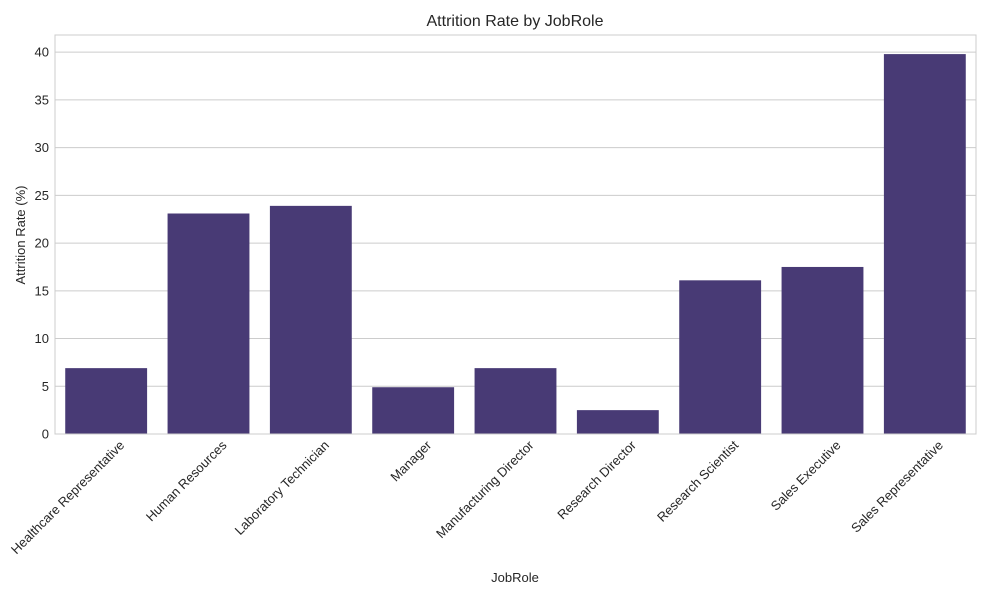  What do you see at coordinates (410, 460) in the screenshot?
I see `x-tick-label: Manager` at bounding box center [410, 460].